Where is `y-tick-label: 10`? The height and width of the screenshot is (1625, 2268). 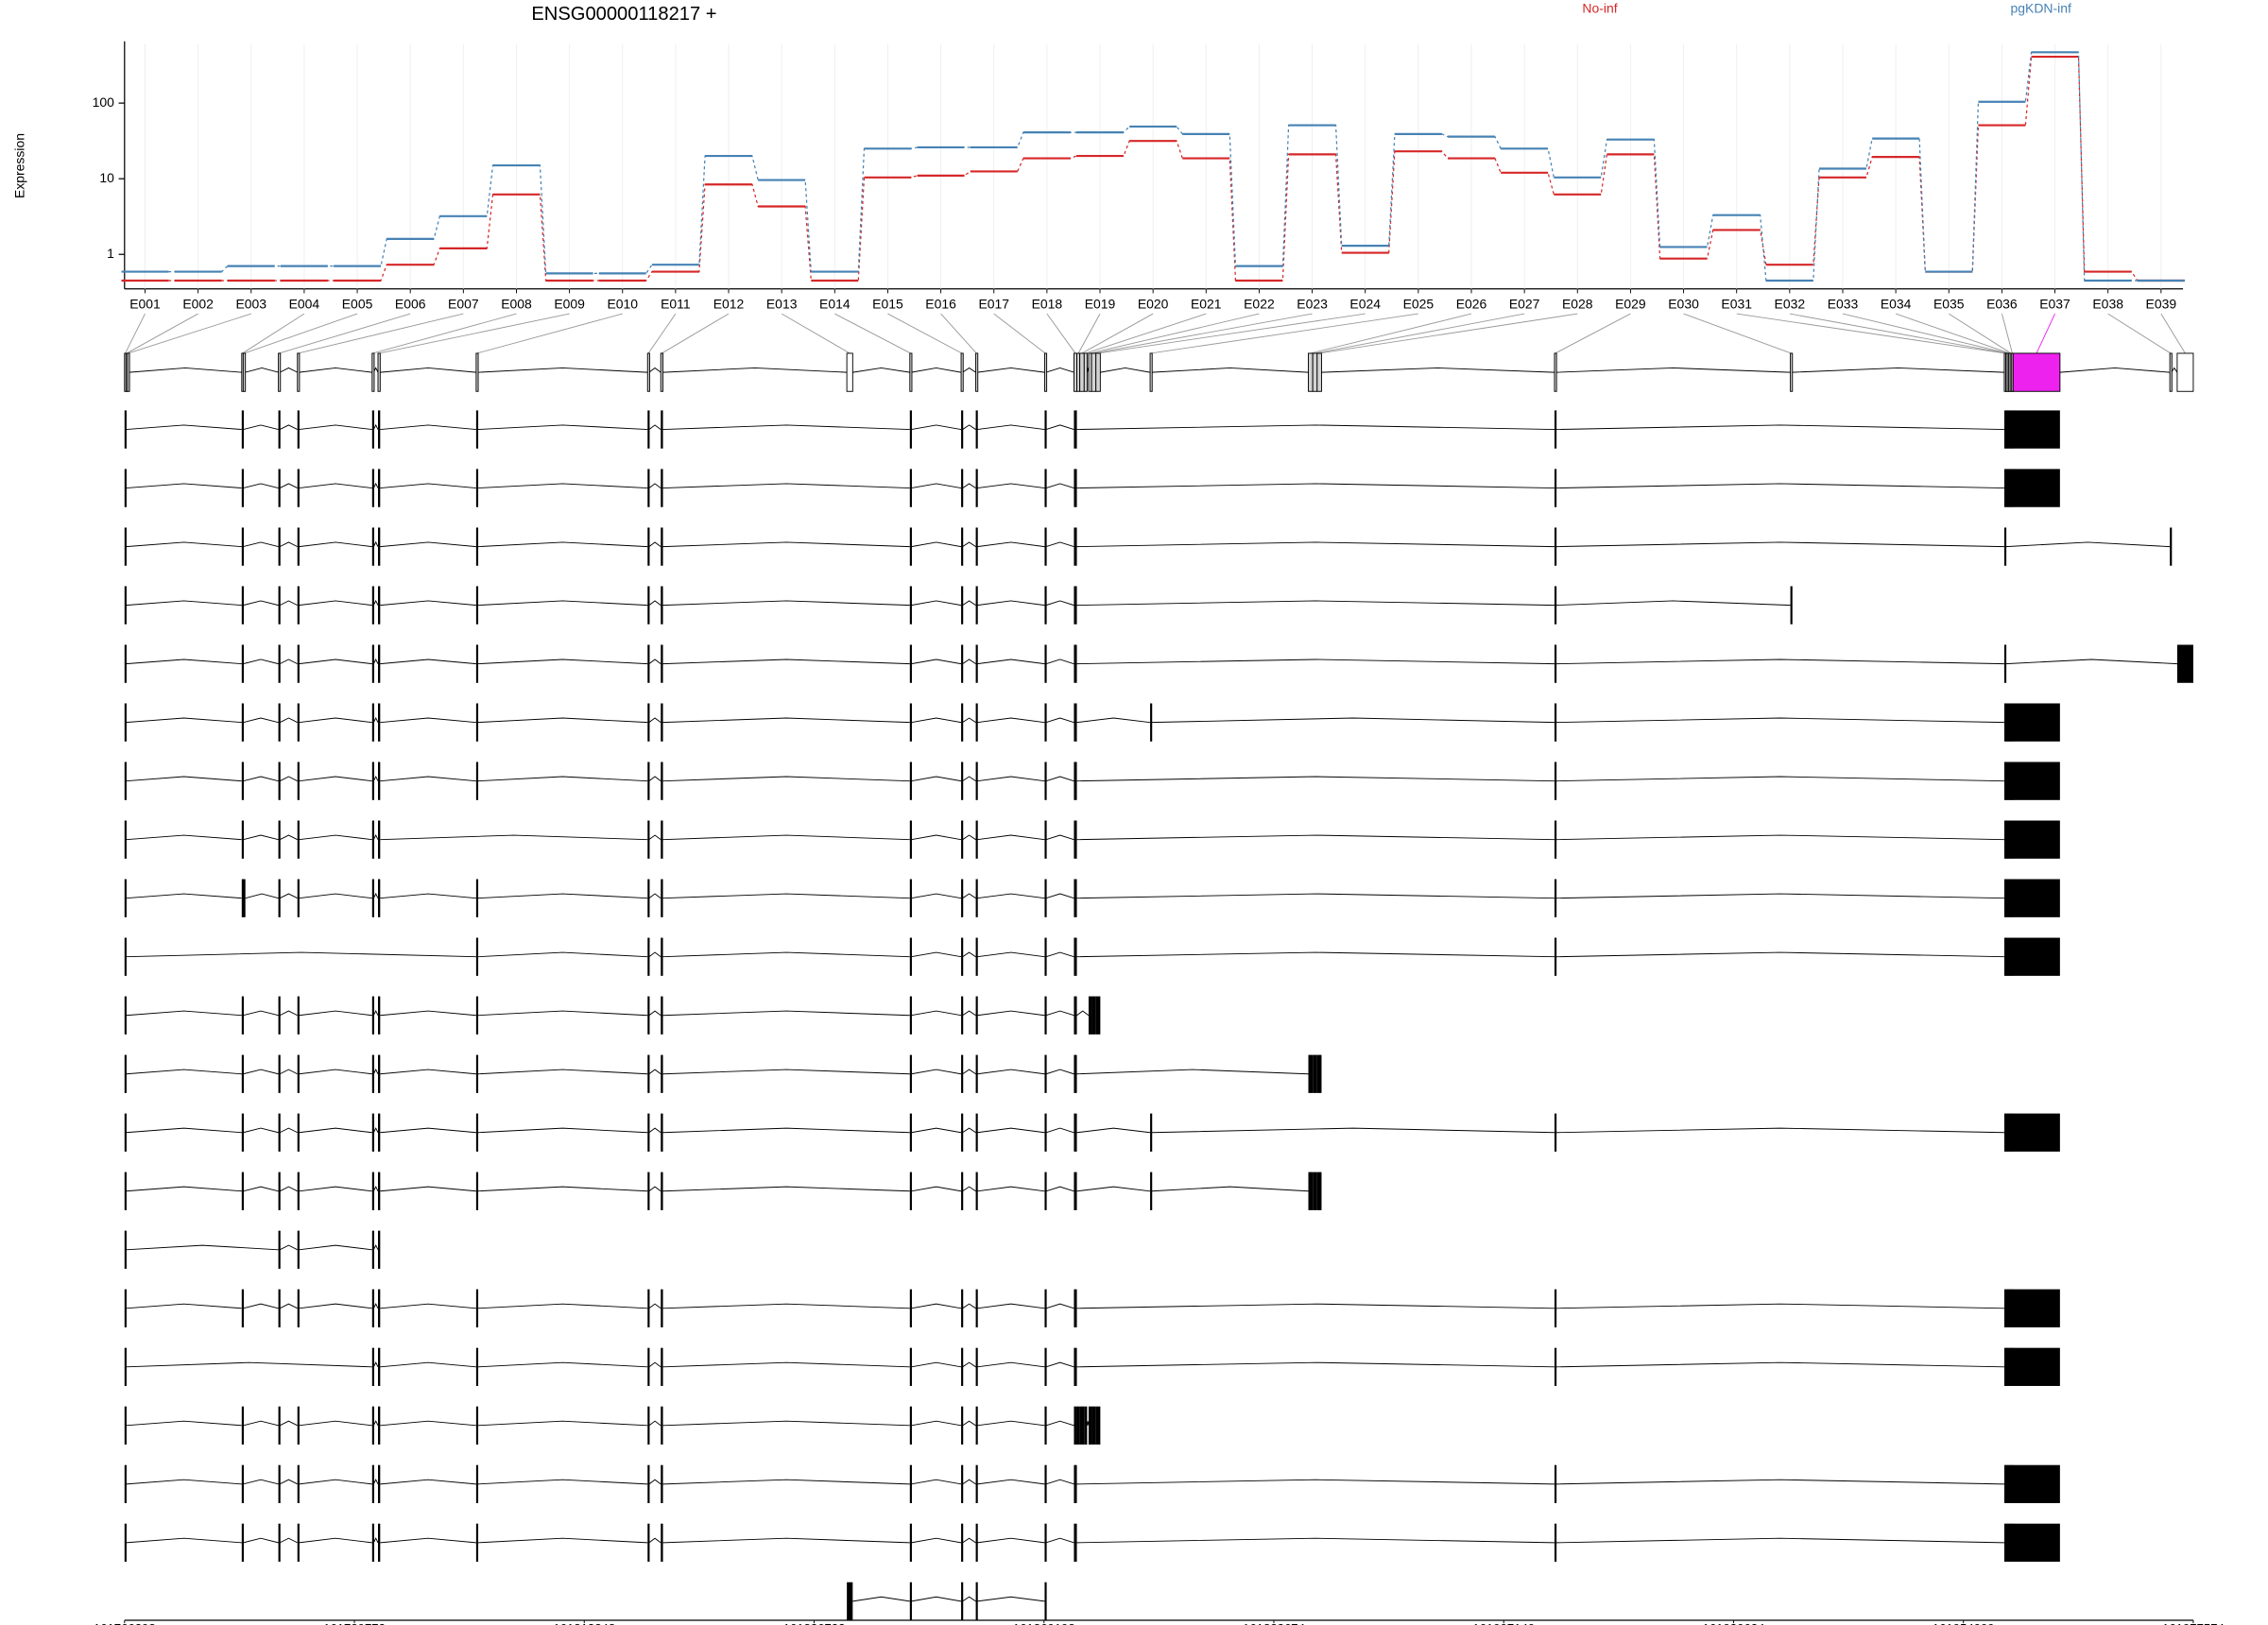
y-tick-label: 10 is located at coordinates (106, 178).